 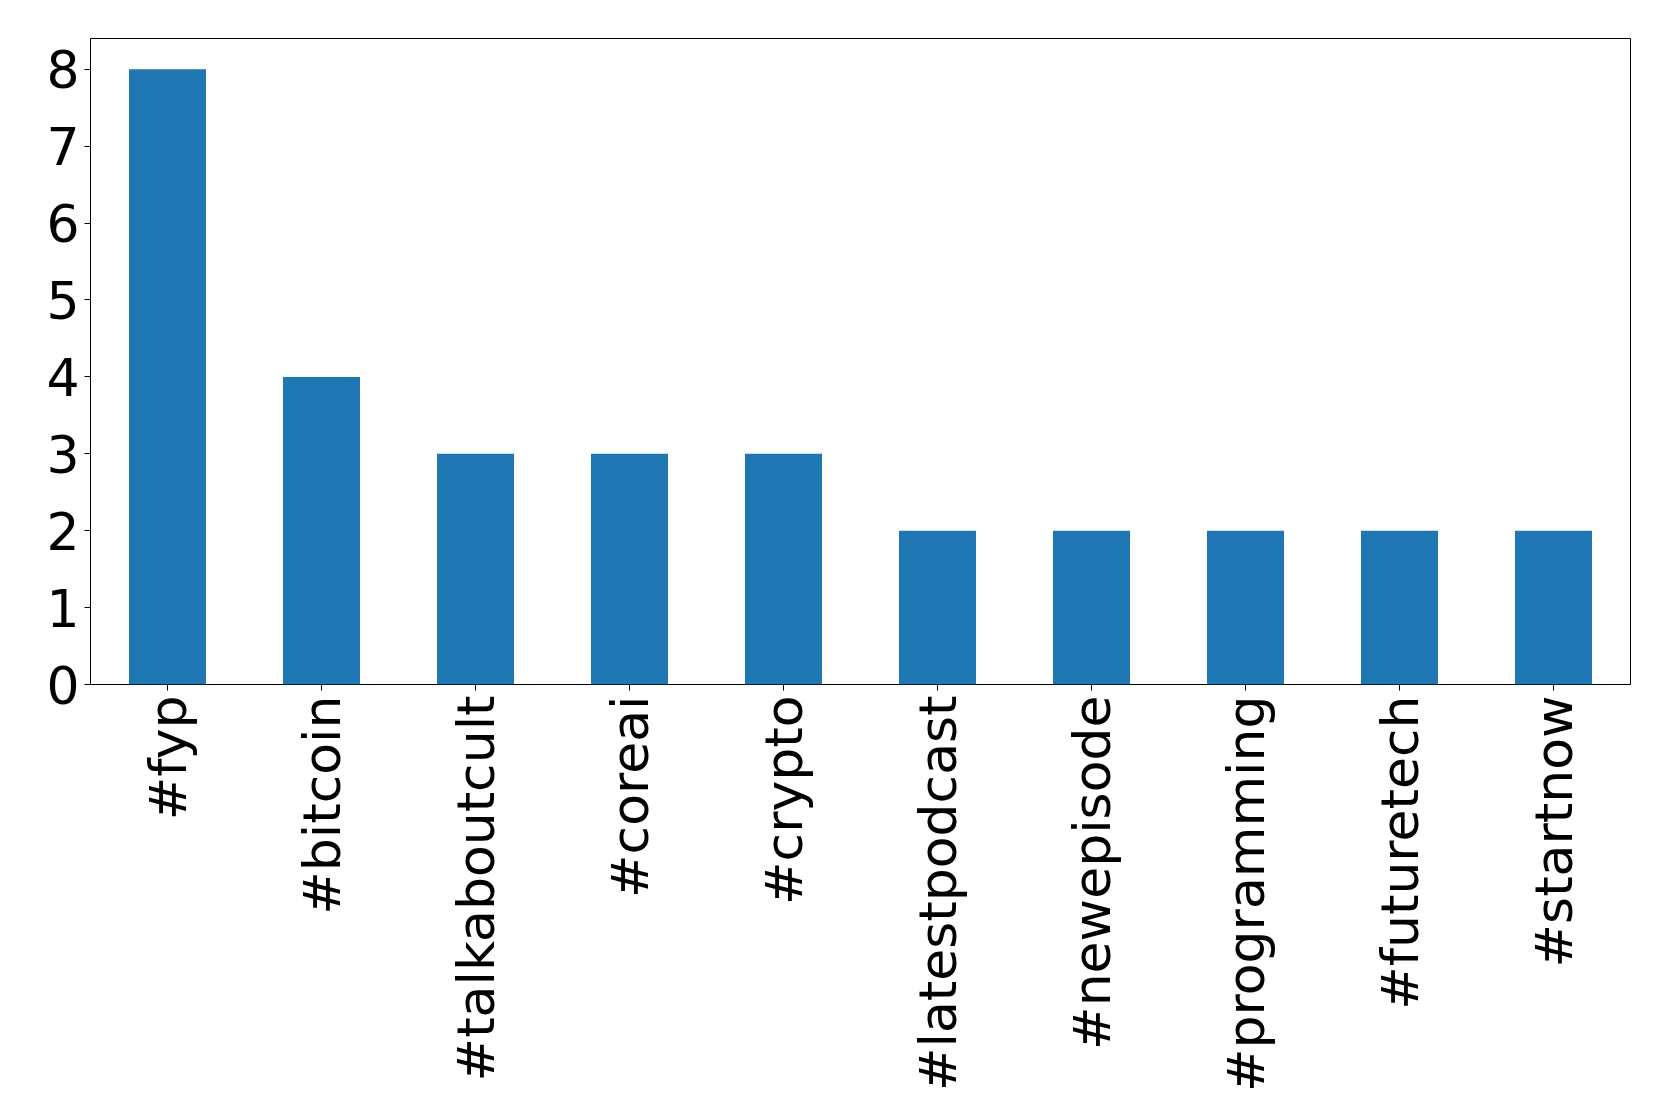 What do you see at coordinates (1399, 852) in the screenshot?
I see `x-tick-label: #futuretech` at bounding box center [1399, 852].